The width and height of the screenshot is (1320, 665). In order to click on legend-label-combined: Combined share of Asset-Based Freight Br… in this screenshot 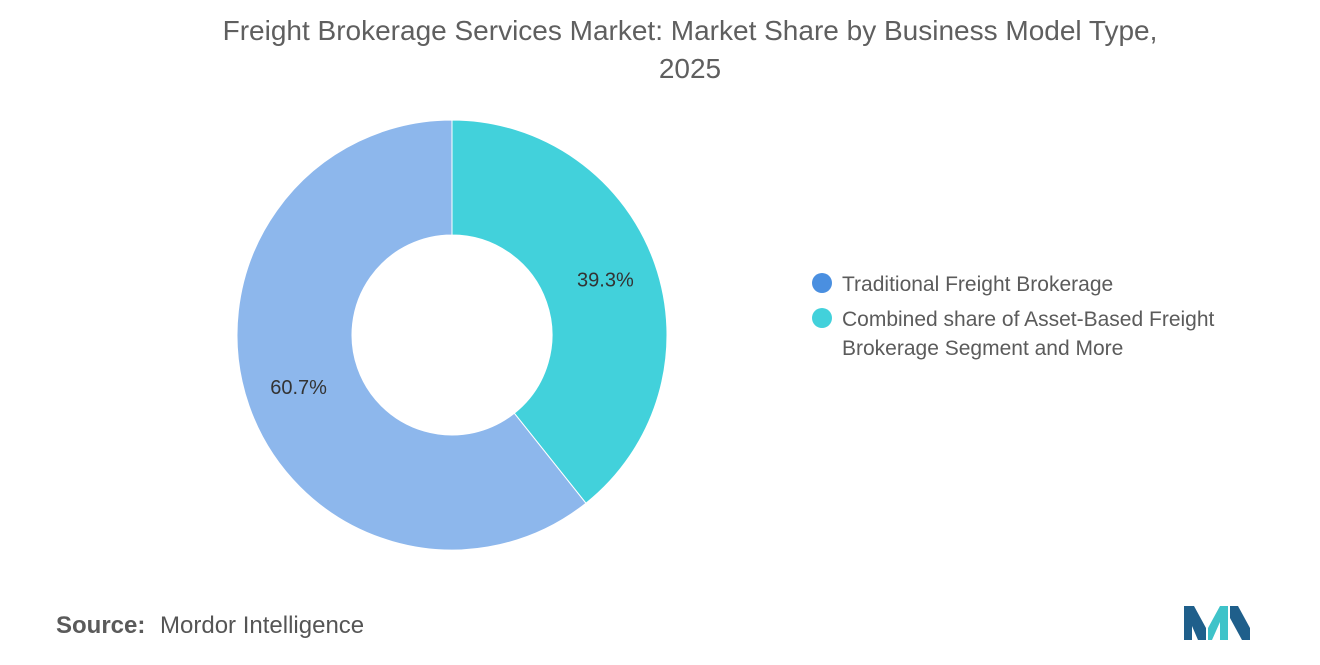, I will do `click(1028, 334)`.